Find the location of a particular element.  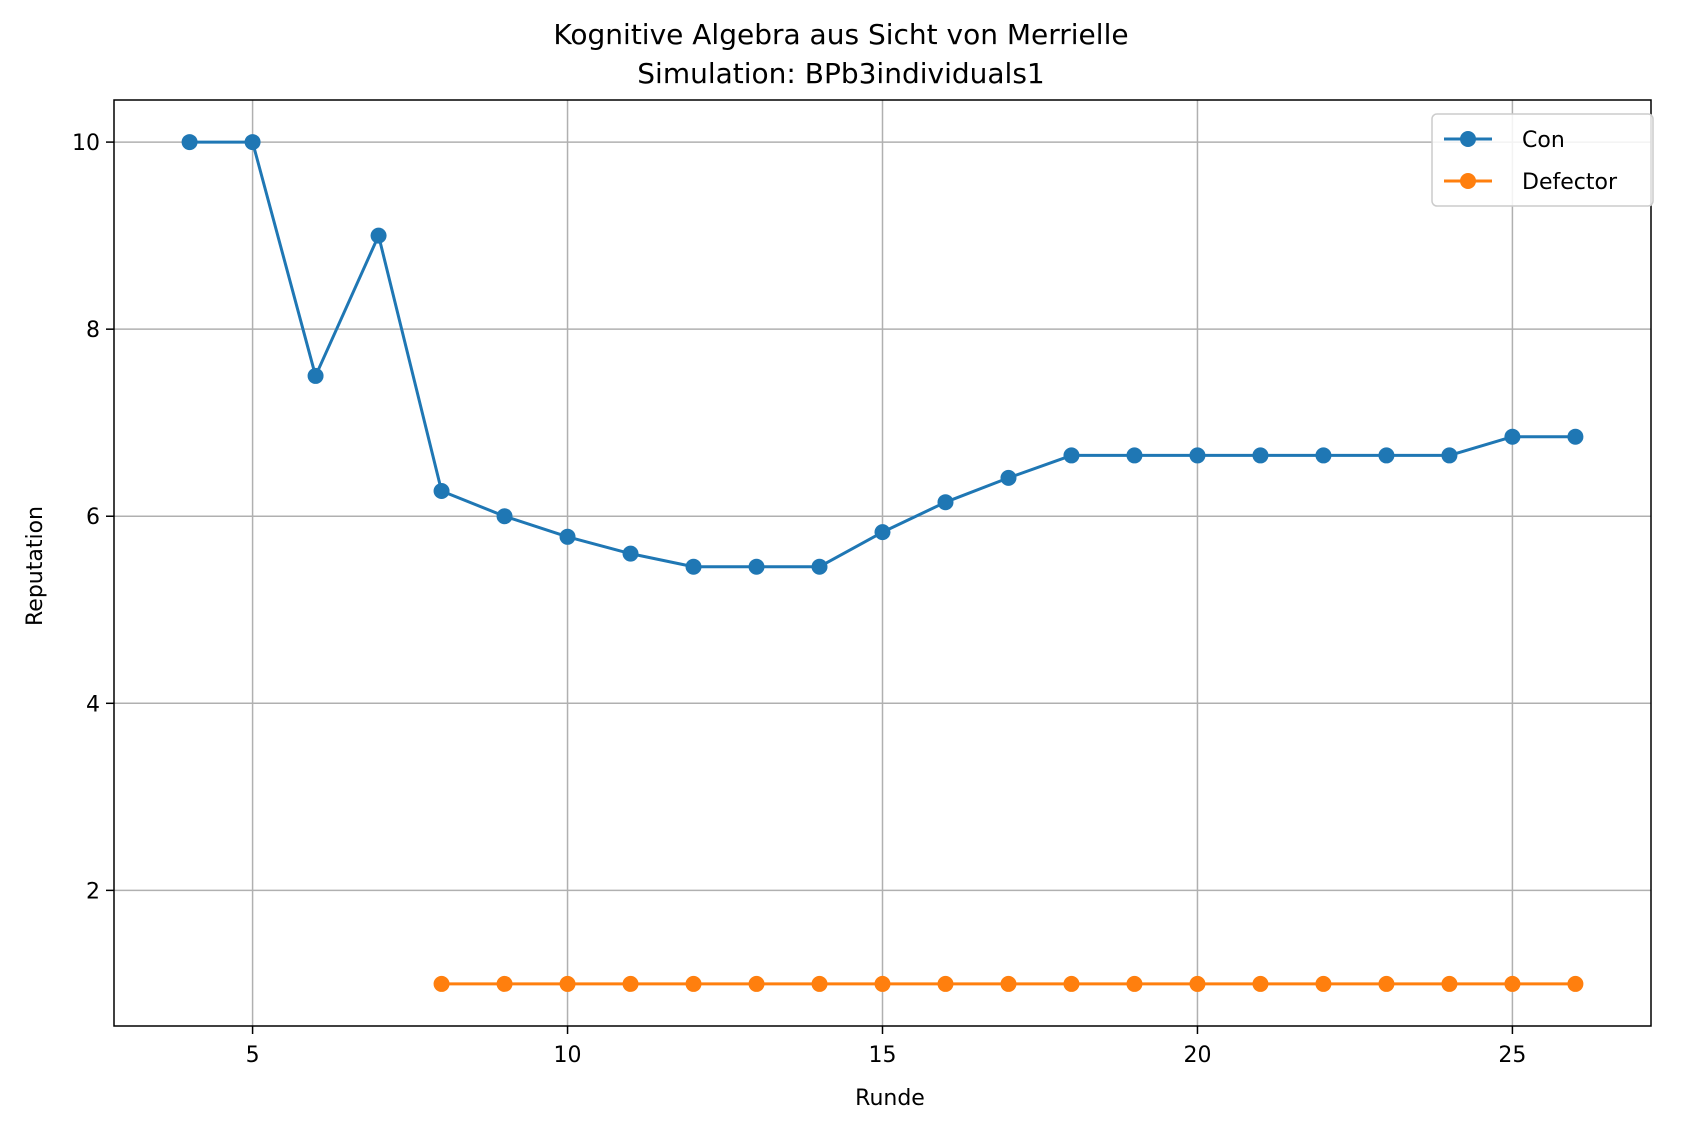

legend-label-con: Con is located at coordinates (1543, 140).